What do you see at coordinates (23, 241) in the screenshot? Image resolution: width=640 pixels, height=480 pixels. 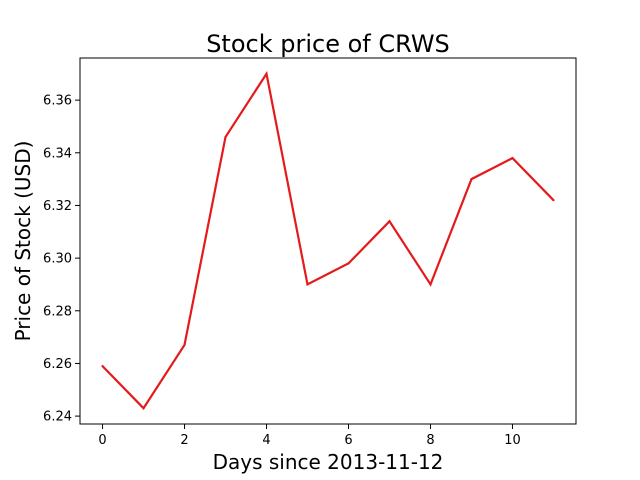 I see `y-axis-label: Price of Stock (USD)` at bounding box center [23, 241].